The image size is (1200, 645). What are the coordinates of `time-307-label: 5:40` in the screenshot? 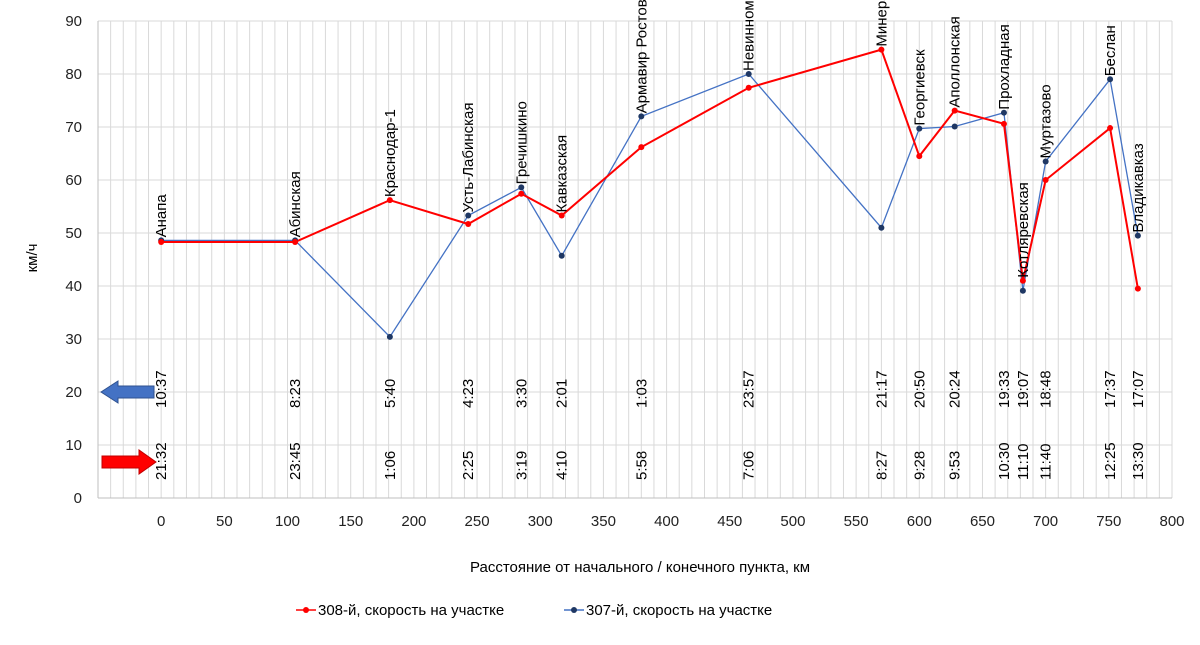 It's located at (390, 393).